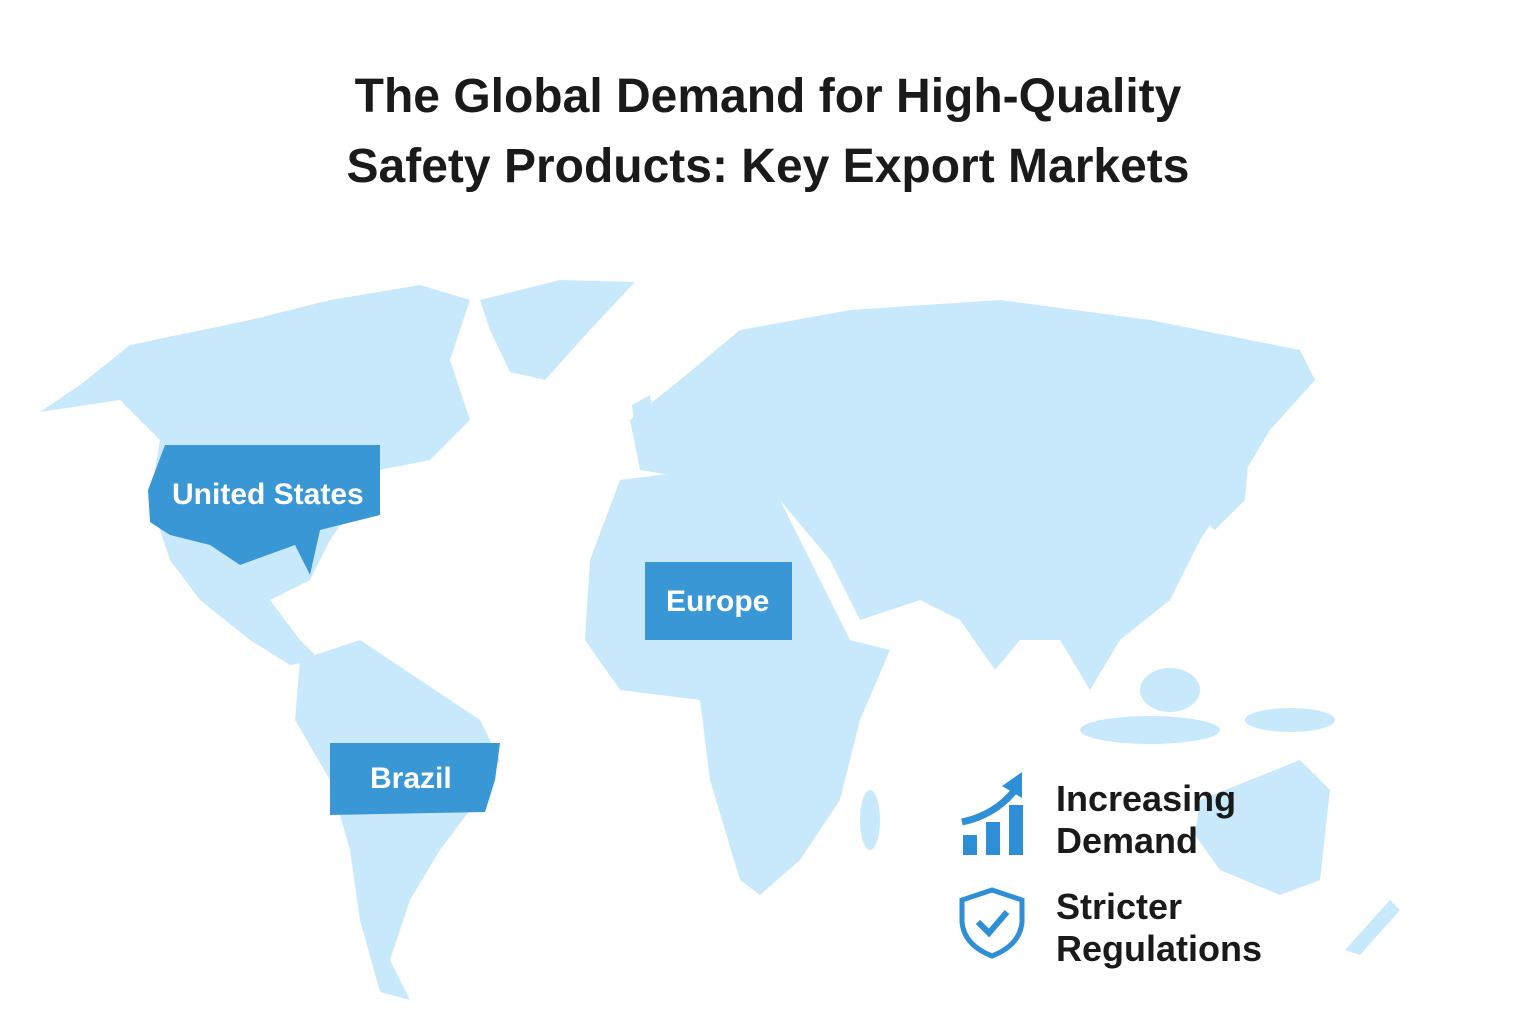  What do you see at coordinates (768, 166) in the screenshot?
I see `title-line: Safety Products: Key Export Markets` at bounding box center [768, 166].